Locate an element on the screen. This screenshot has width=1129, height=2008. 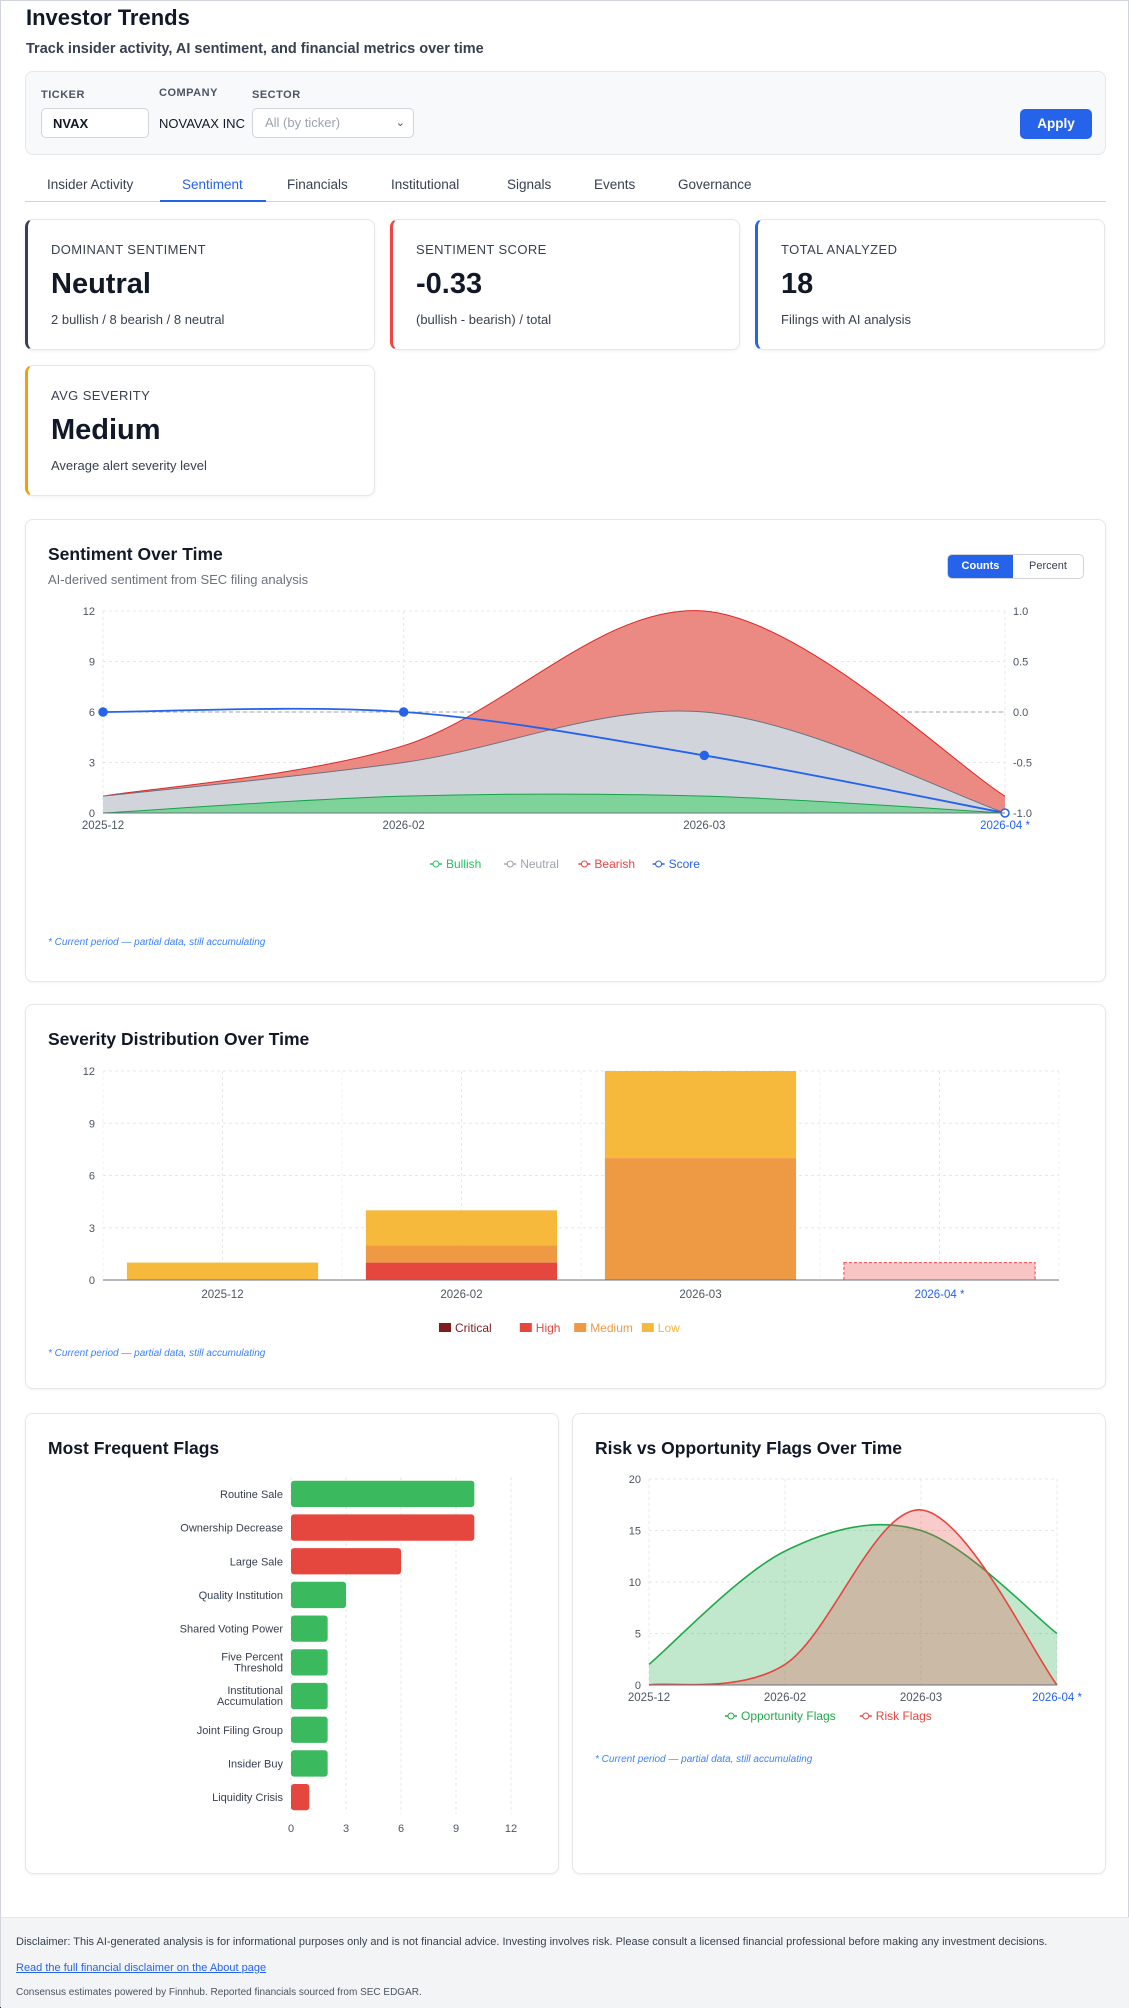
flag-bar-institutional-accumulation is located at coordinates (309, 1696).